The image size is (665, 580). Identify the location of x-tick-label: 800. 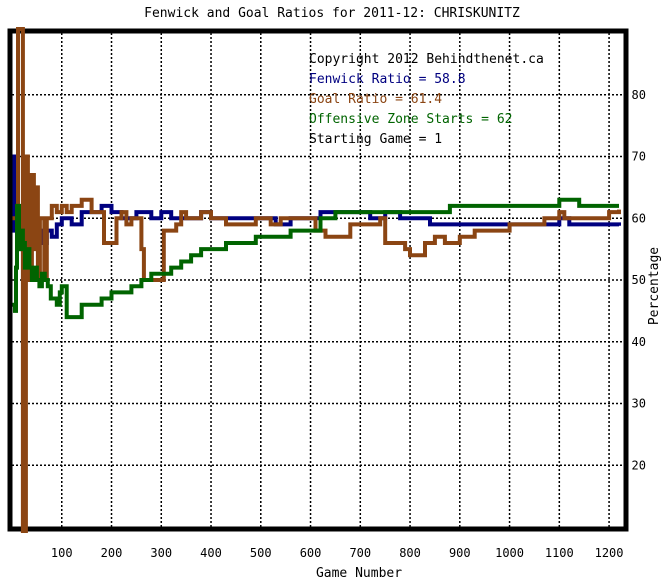
(410, 553).